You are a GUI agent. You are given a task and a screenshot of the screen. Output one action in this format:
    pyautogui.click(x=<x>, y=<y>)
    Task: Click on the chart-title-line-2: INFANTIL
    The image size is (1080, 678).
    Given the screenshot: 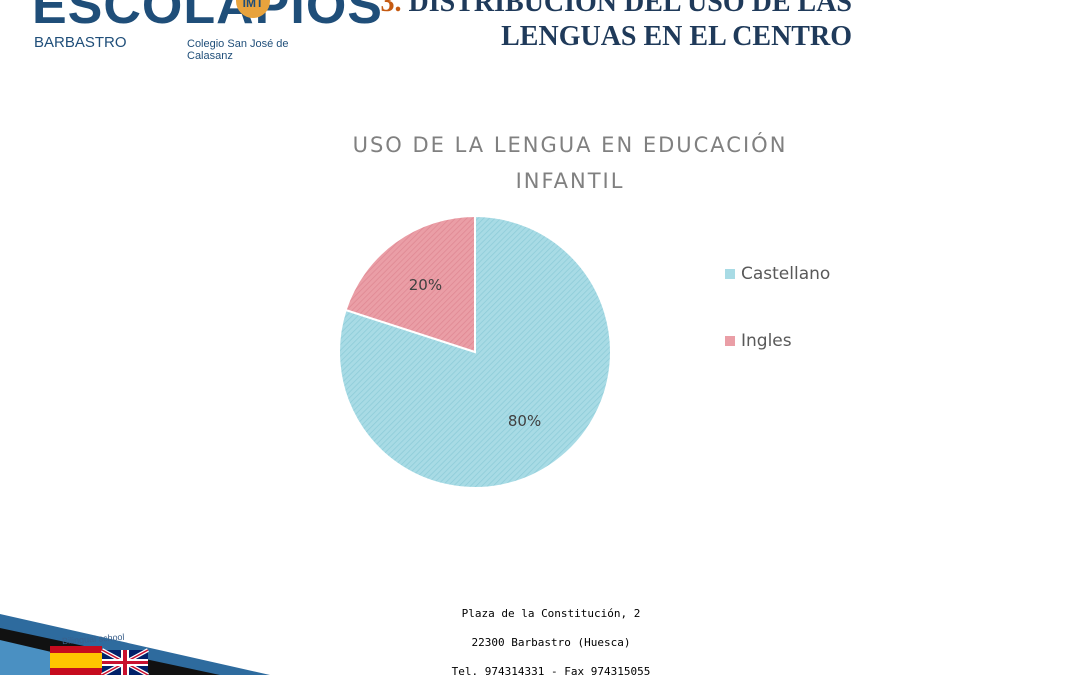 What is the action you would take?
    pyautogui.click(x=570, y=181)
    